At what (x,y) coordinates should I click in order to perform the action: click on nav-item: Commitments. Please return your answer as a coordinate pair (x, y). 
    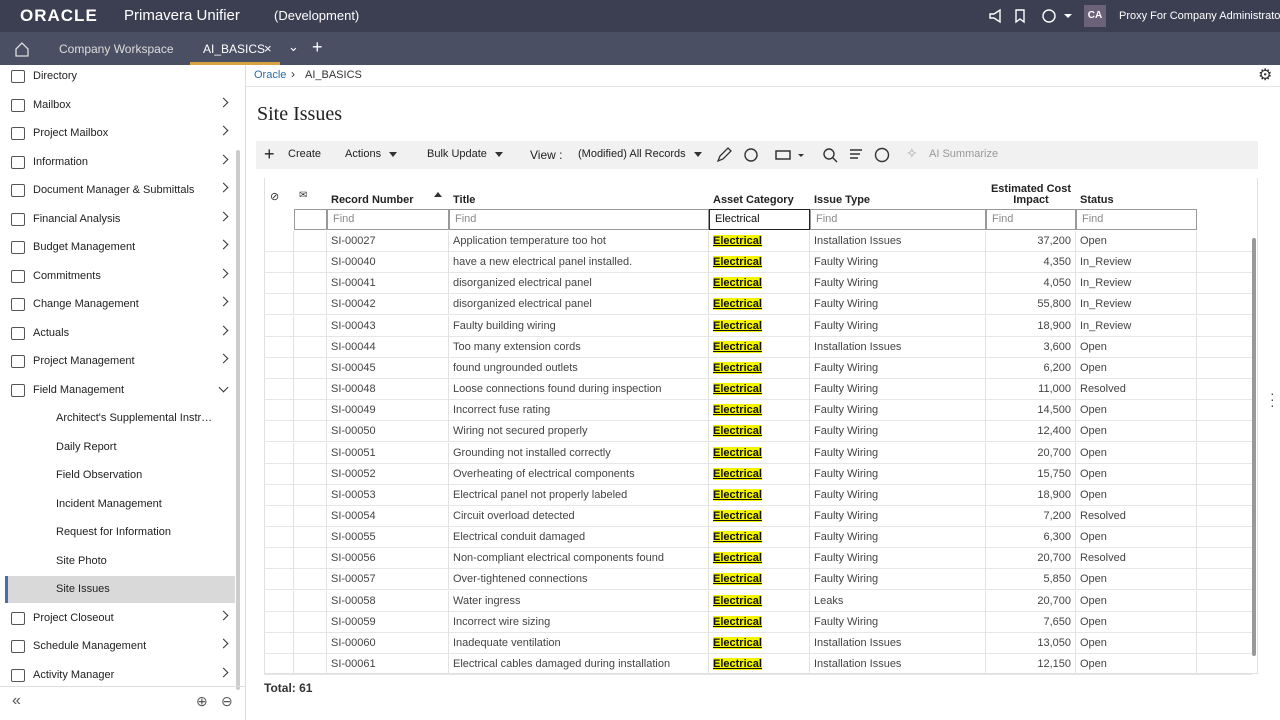
    Looking at the image, I should click on (128, 276).